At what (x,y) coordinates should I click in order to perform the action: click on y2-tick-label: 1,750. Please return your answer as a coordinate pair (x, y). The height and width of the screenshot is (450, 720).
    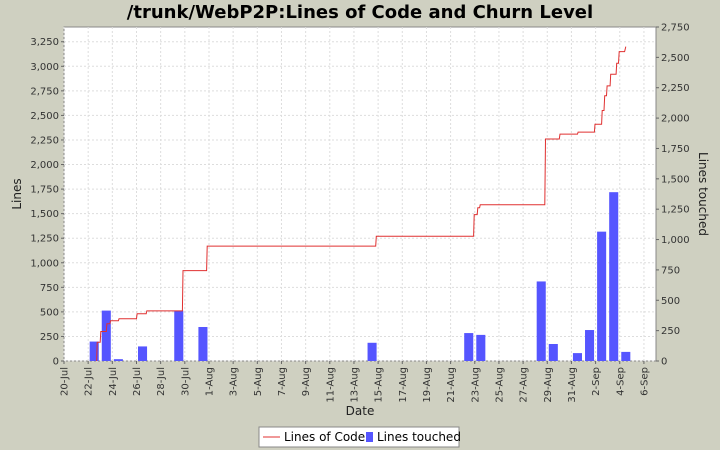
    Looking at the image, I should click on (675, 149).